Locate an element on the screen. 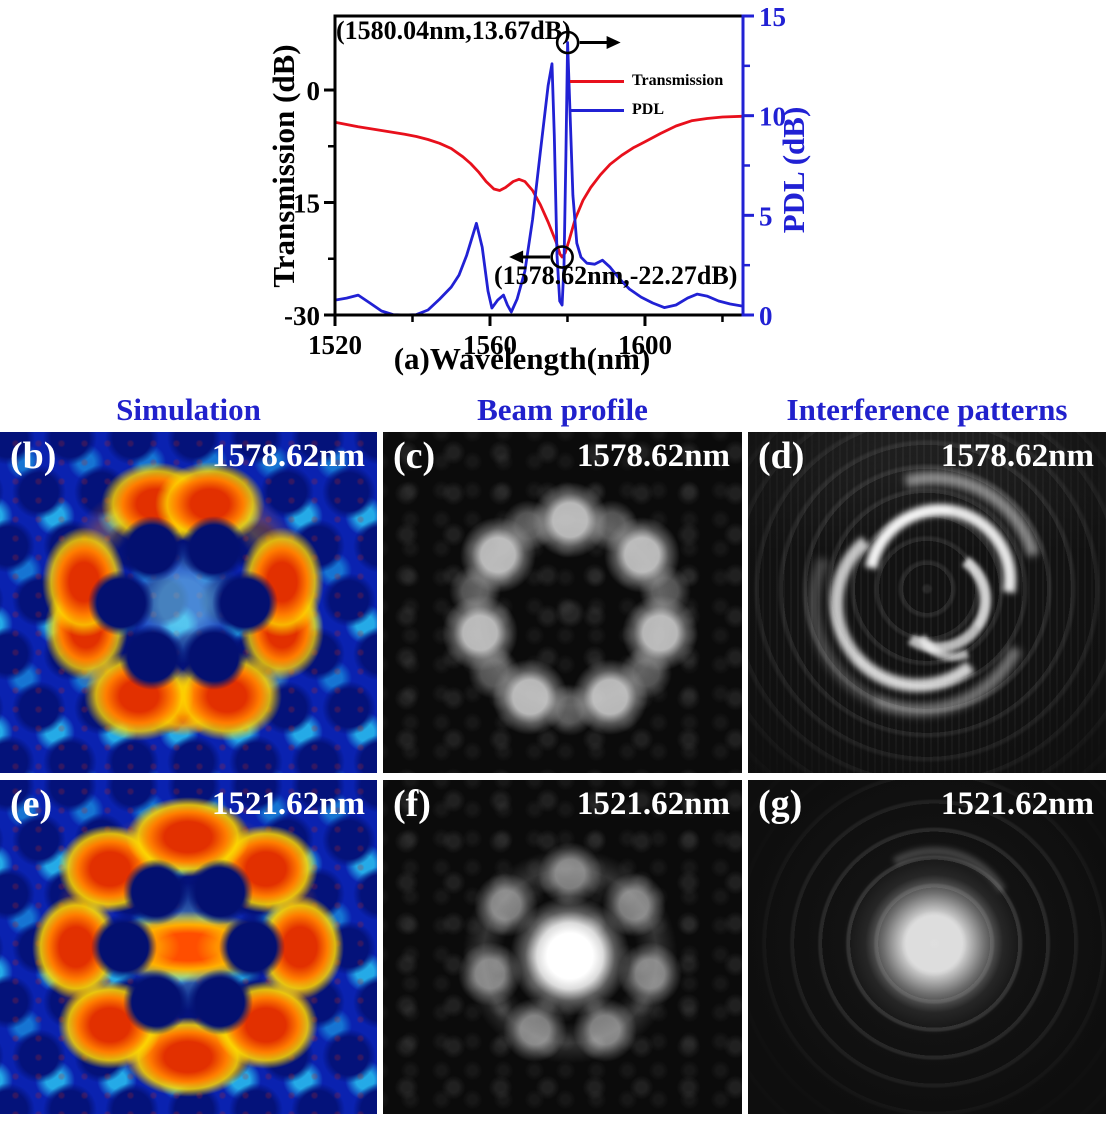  panel-label: (c) is located at coordinates (414, 456).